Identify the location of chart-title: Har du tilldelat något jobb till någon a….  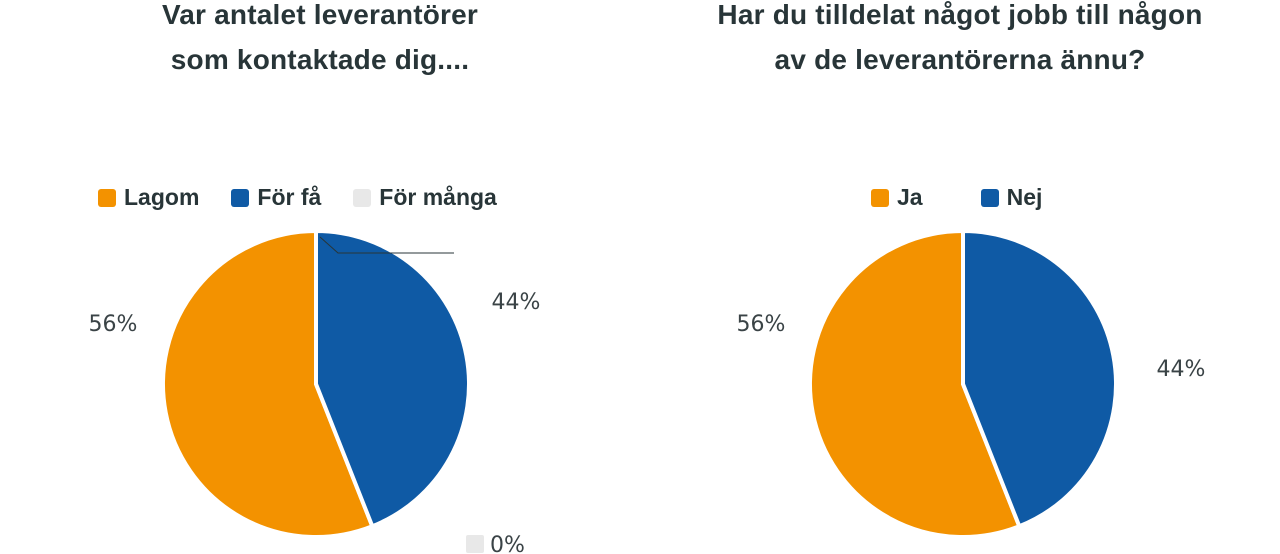
(960, 41).